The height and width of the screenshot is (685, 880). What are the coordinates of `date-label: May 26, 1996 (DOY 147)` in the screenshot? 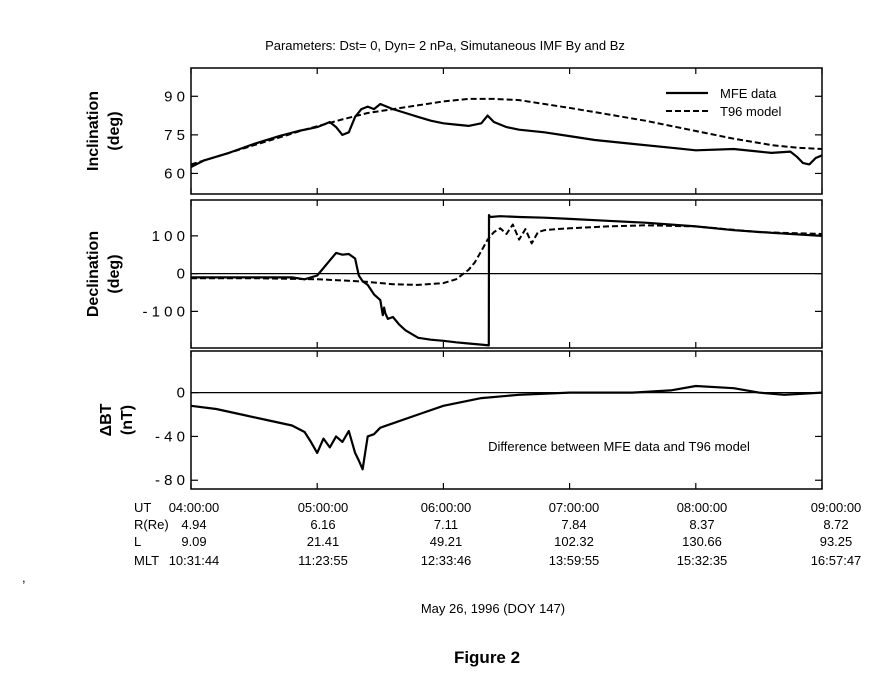 It's located at (493, 608).